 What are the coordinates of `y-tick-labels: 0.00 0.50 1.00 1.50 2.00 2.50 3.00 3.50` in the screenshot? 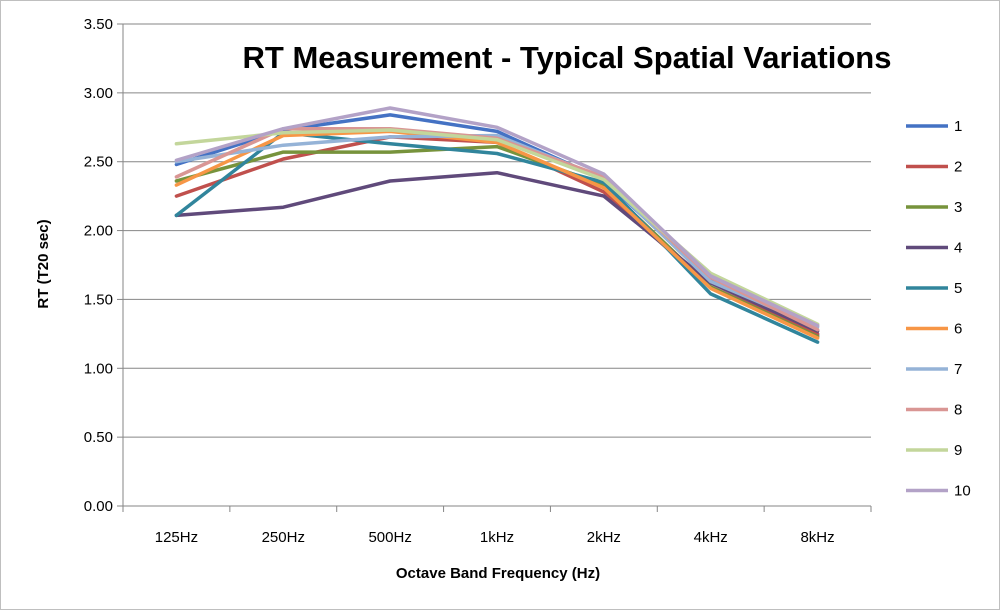 It's located at (98, 265).